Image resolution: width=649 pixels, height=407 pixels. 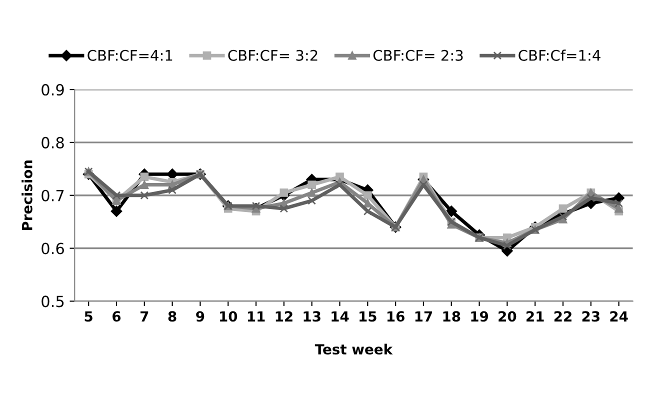 What do you see at coordinates (423, 316) in the screenshot?
I see `x-tick-label: 17` at bounding box center [423, 316].